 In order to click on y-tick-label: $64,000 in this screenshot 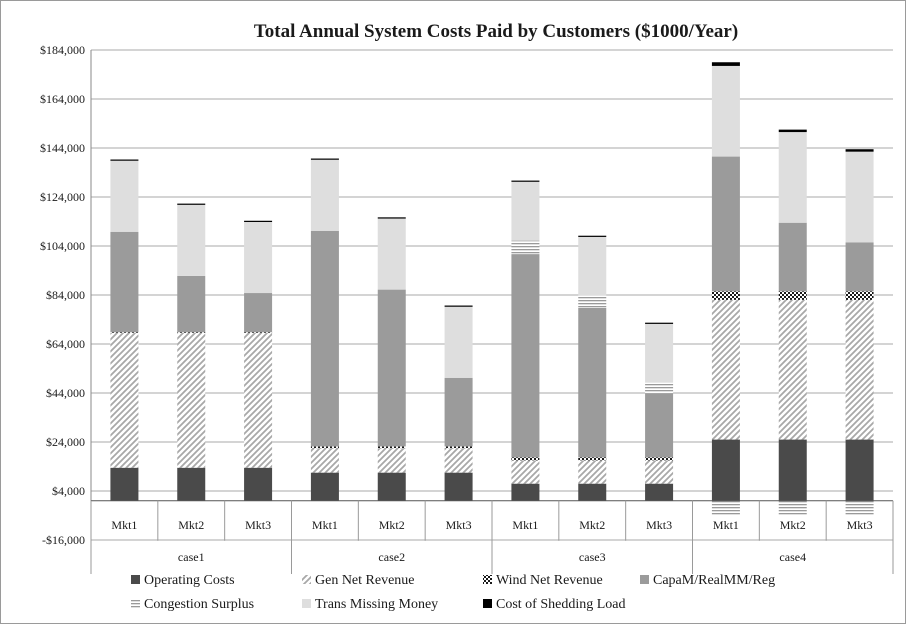, I will do `click(65, 344)`.